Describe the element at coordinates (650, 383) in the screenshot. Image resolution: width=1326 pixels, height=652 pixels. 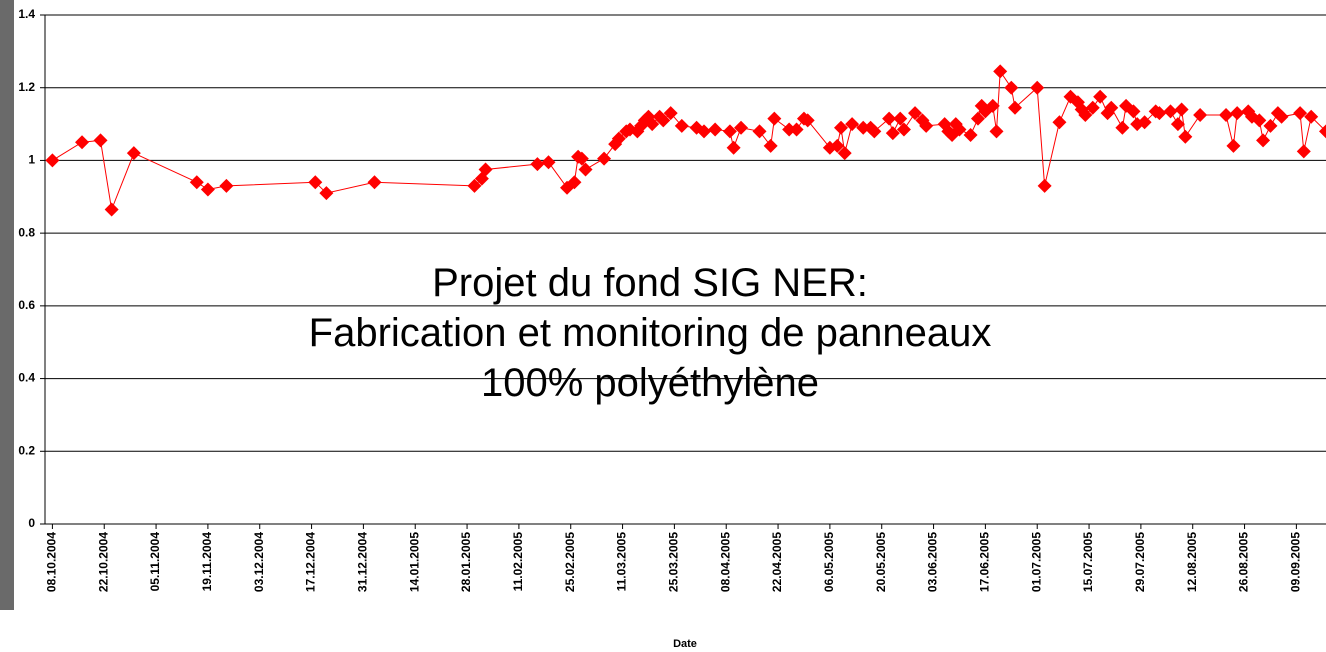
I see `chart-title: 100% polyéthylène` at that location.